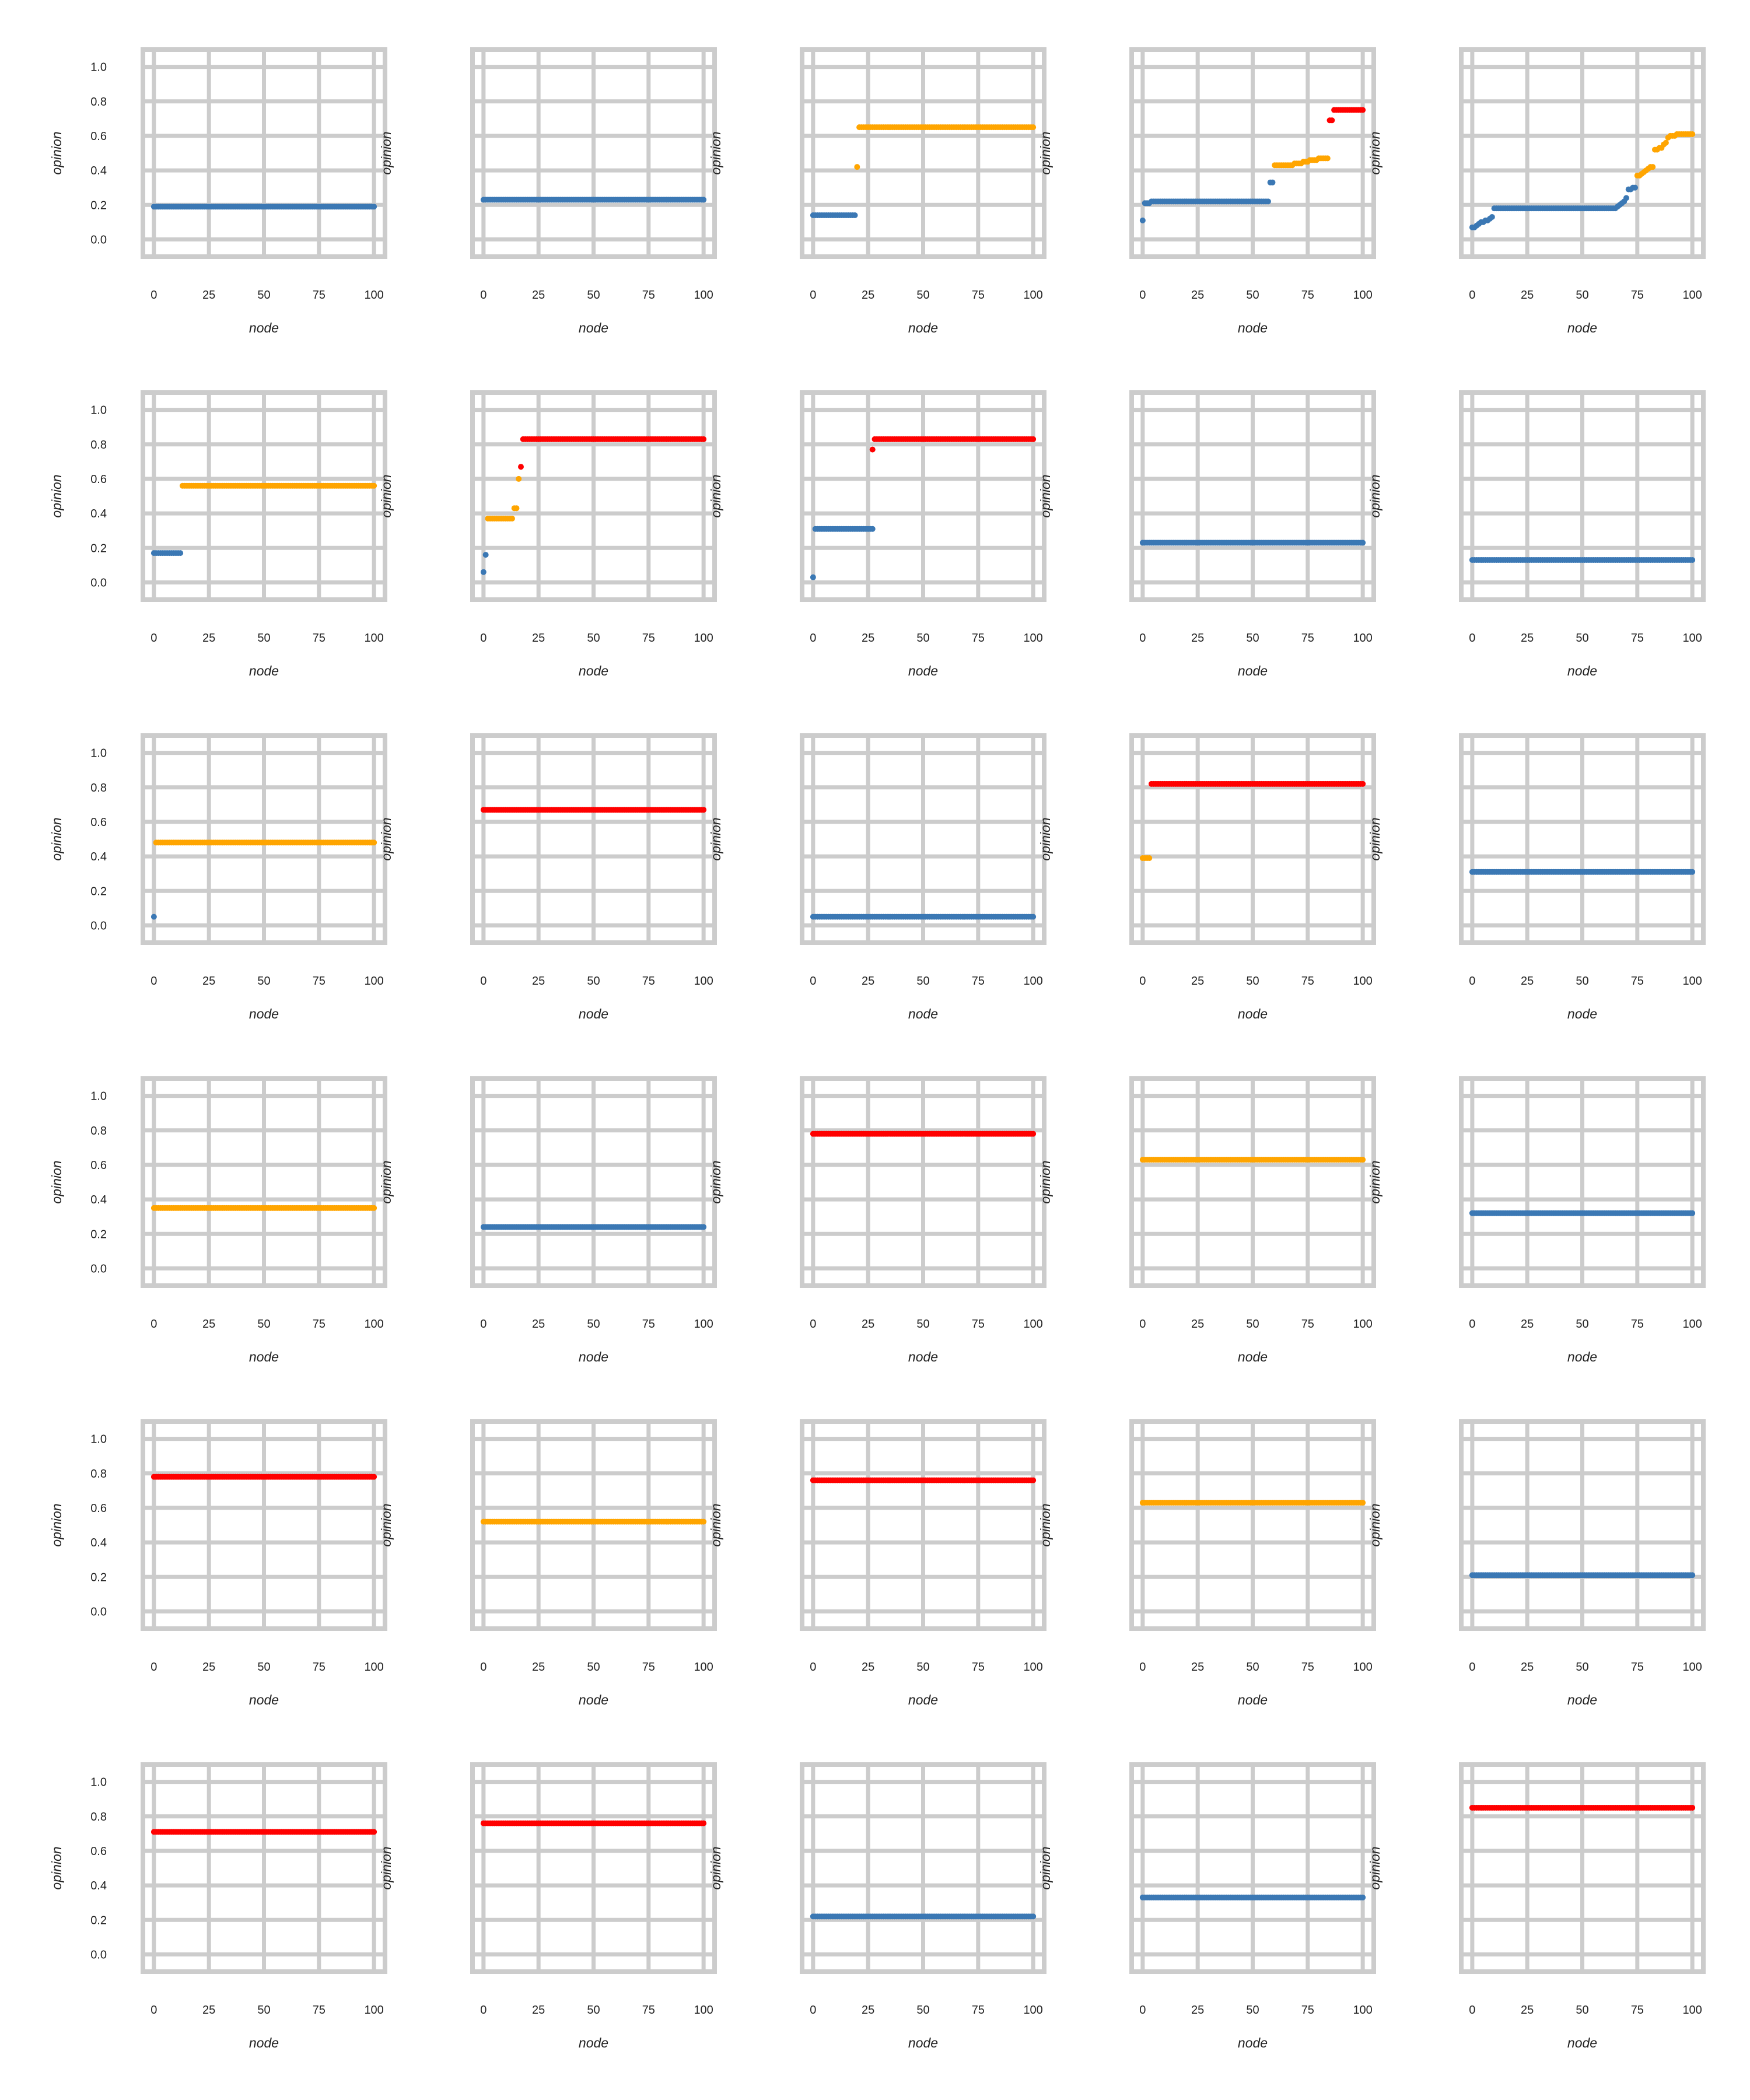 This screenshot has height=2100, width=1750. I want to click on subplot-r6-c4: 0 25 50 75 100 node opinion, so click(1207, 1906).